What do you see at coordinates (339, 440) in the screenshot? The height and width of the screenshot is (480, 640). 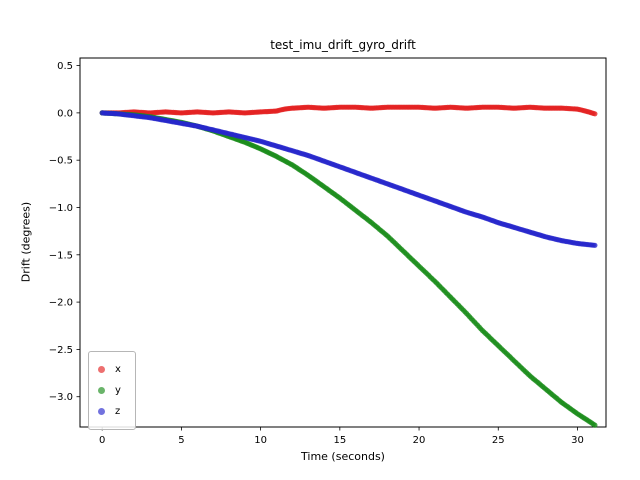 I see `x-tick-label: 15` at bounding box center [339, 440].